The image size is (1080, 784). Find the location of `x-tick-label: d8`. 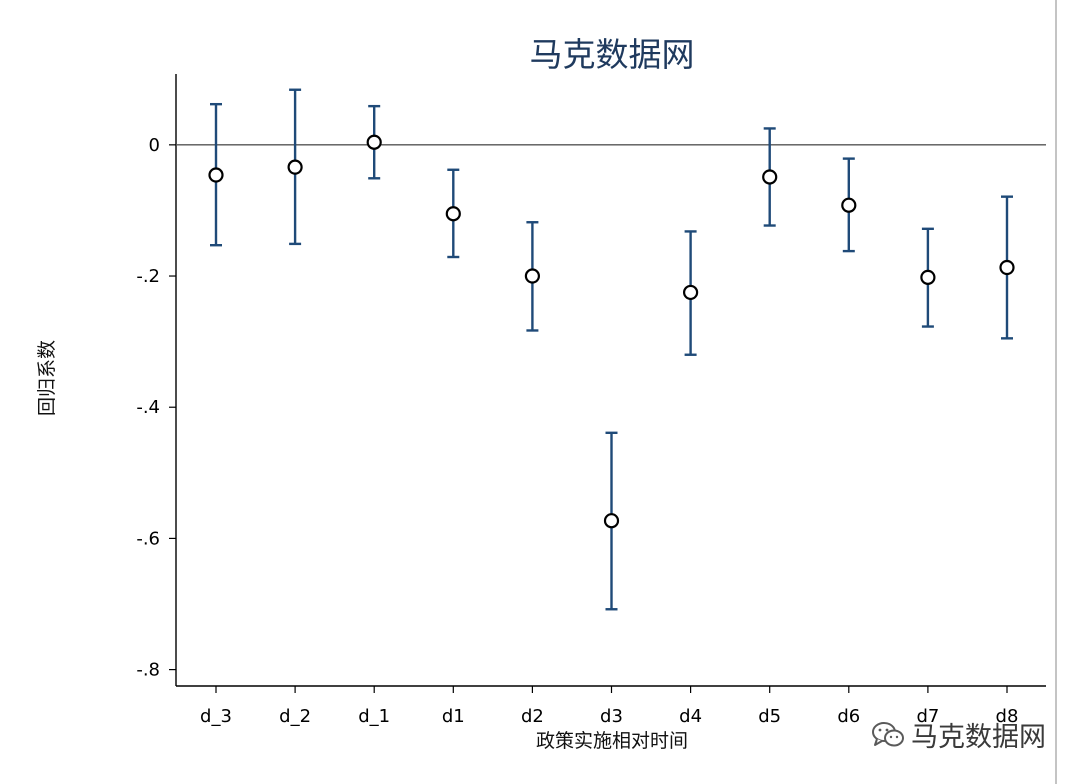

x-tick-label: d8 is located at coordinates (1007, 716).